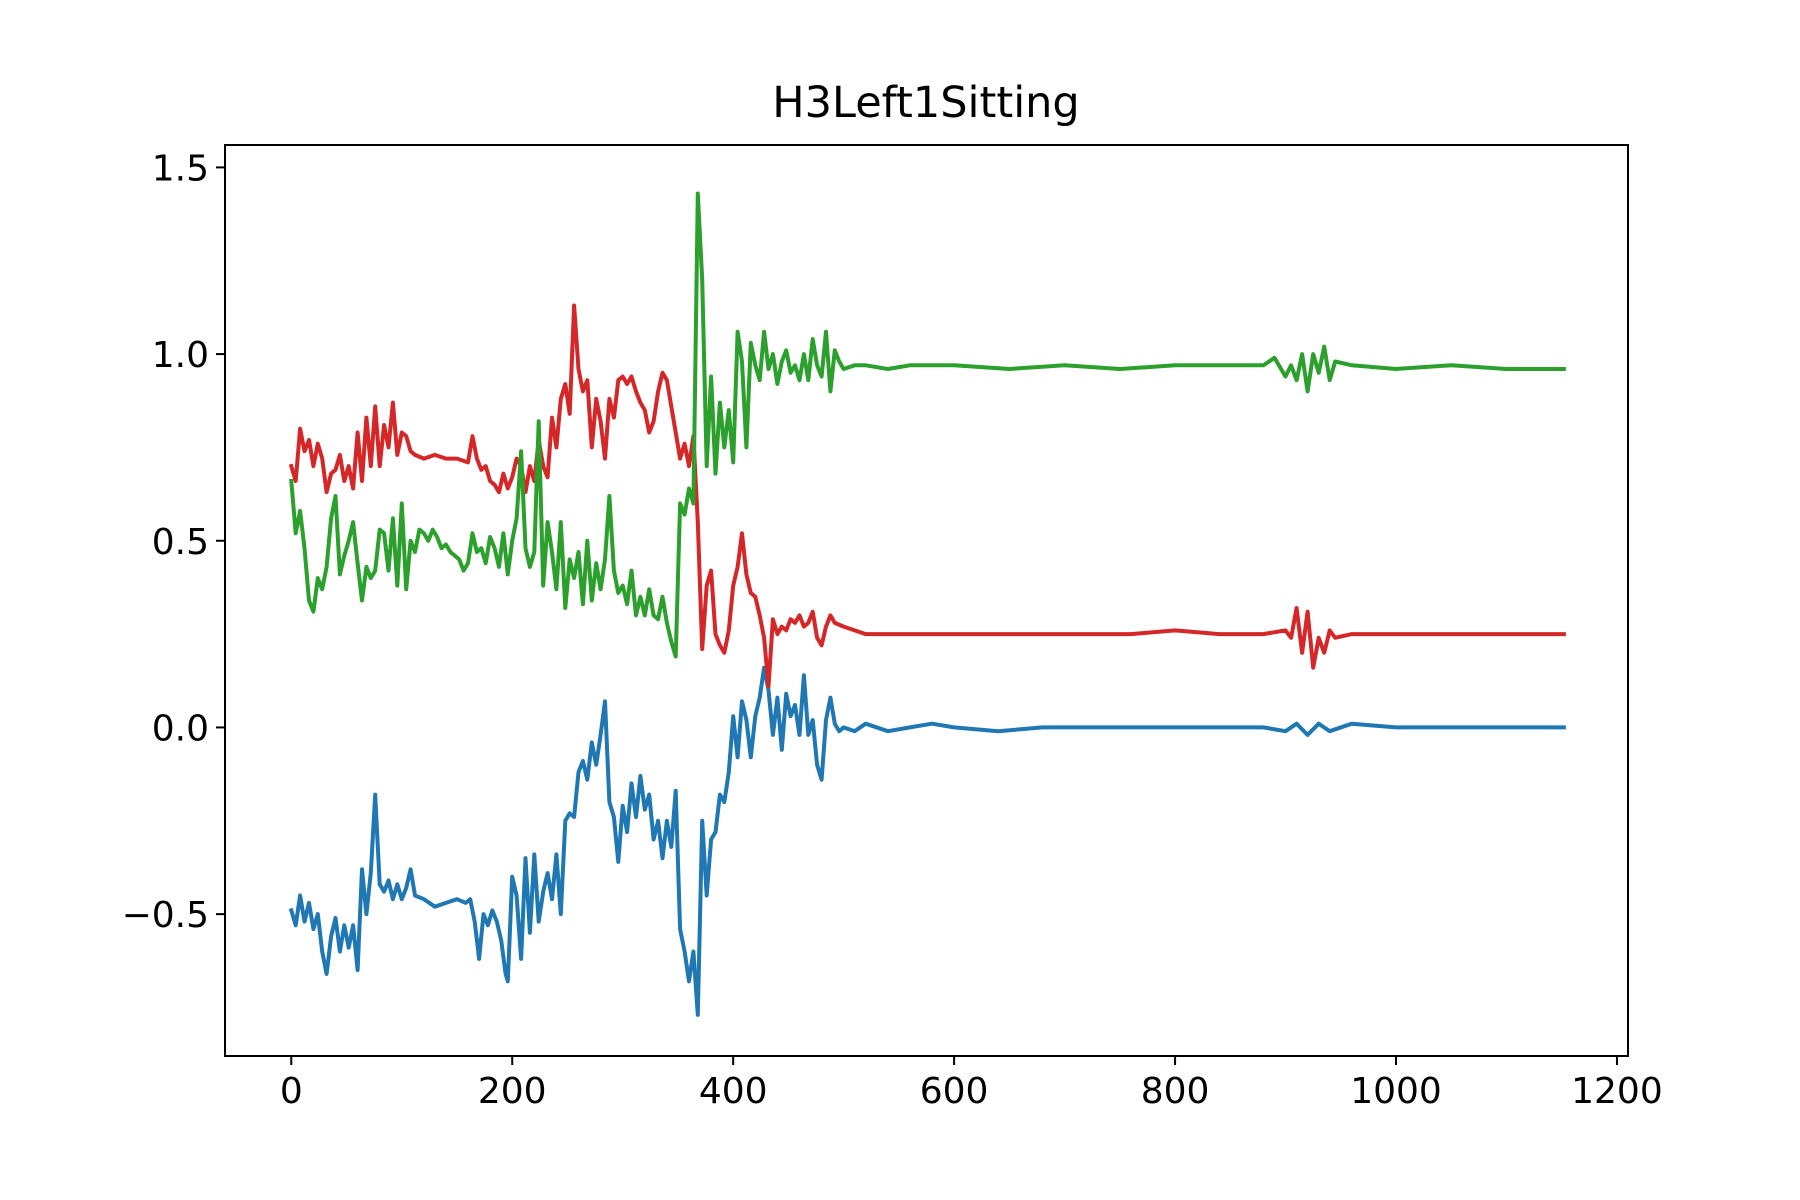 The image size is (1800, 1200). What do you see at coordinates (954, 1091) in the screenshot?
I see `x-tick-label: 600` at bounding box center [954, 1091].